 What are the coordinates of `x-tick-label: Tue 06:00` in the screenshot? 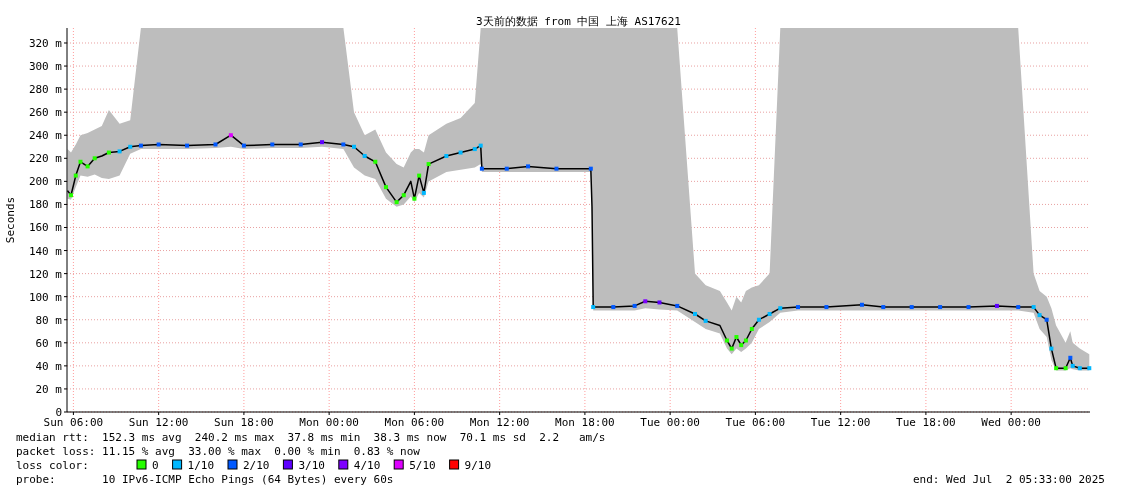 It's located at (755, 422).